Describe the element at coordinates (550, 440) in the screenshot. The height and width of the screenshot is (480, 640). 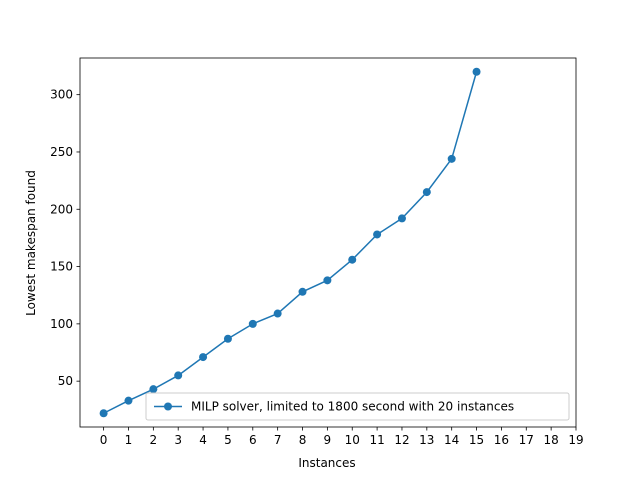
I see `x-tick-label: 18` at that location.